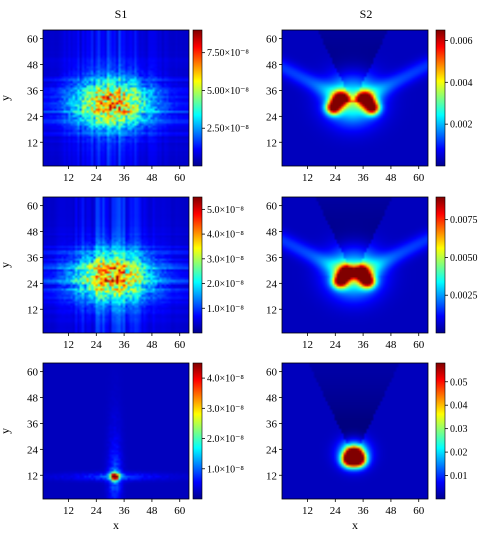 This screenshot has height=540, width=491. Describe the element at coordinates (461, 41) in the screenshot. I see `colorbar-tick-label: 0.006` at that location.